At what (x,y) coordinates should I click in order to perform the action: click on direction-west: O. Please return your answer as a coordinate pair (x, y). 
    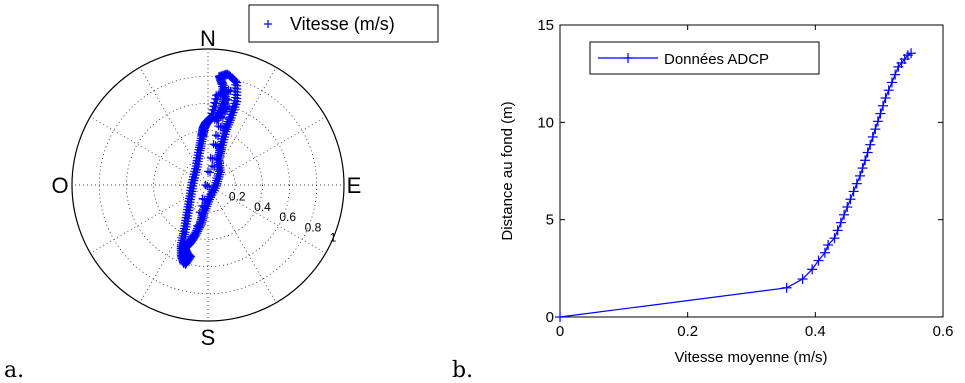
    Looking at the image, I should click on (59, 185).